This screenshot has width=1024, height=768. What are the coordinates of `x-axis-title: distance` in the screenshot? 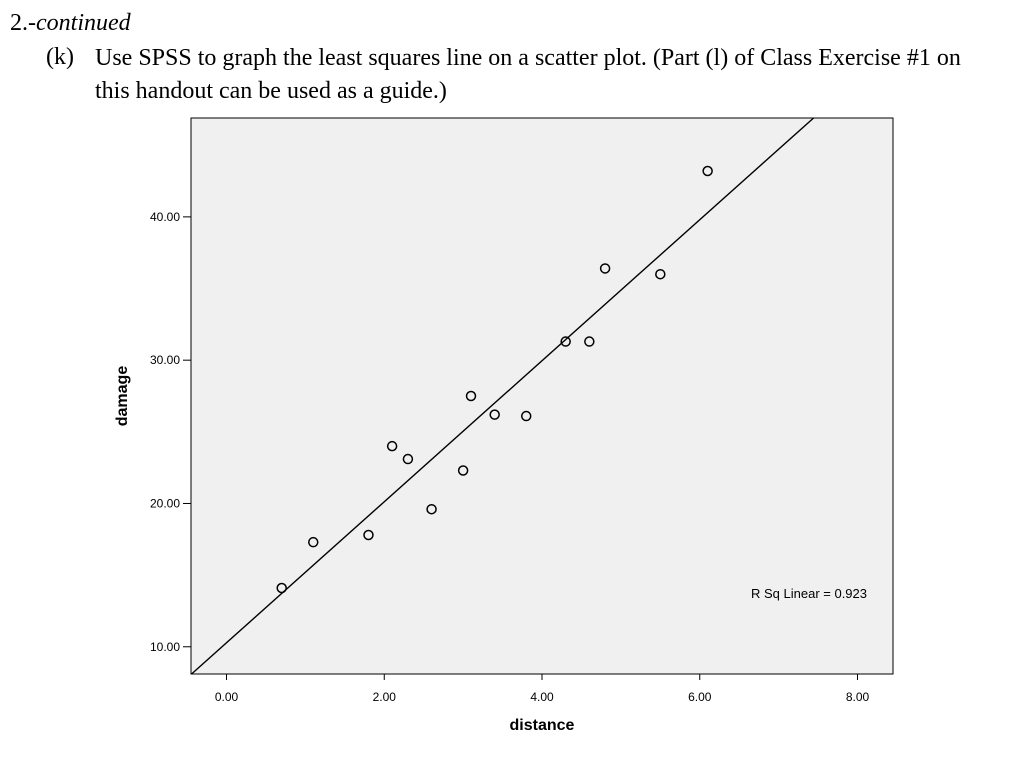 It's located at (542, 725).